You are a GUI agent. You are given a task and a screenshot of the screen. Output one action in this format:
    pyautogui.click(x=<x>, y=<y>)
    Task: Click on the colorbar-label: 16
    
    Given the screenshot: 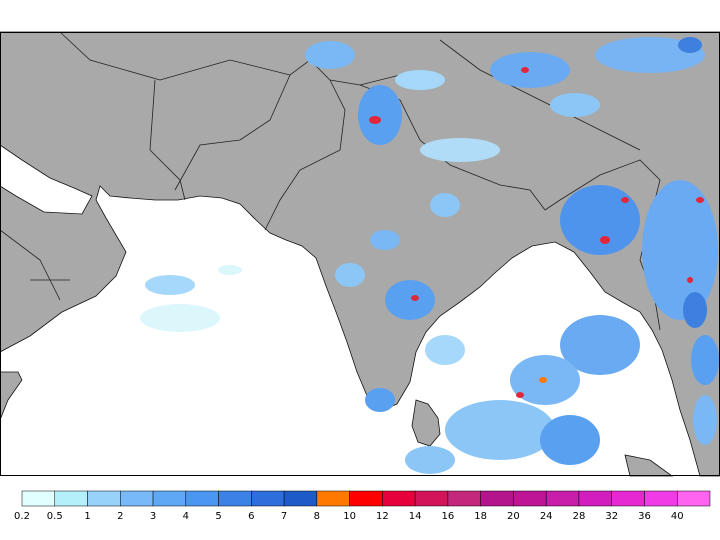 What is the action you would take?
    pyautogui.click(x=448, y=516)
    